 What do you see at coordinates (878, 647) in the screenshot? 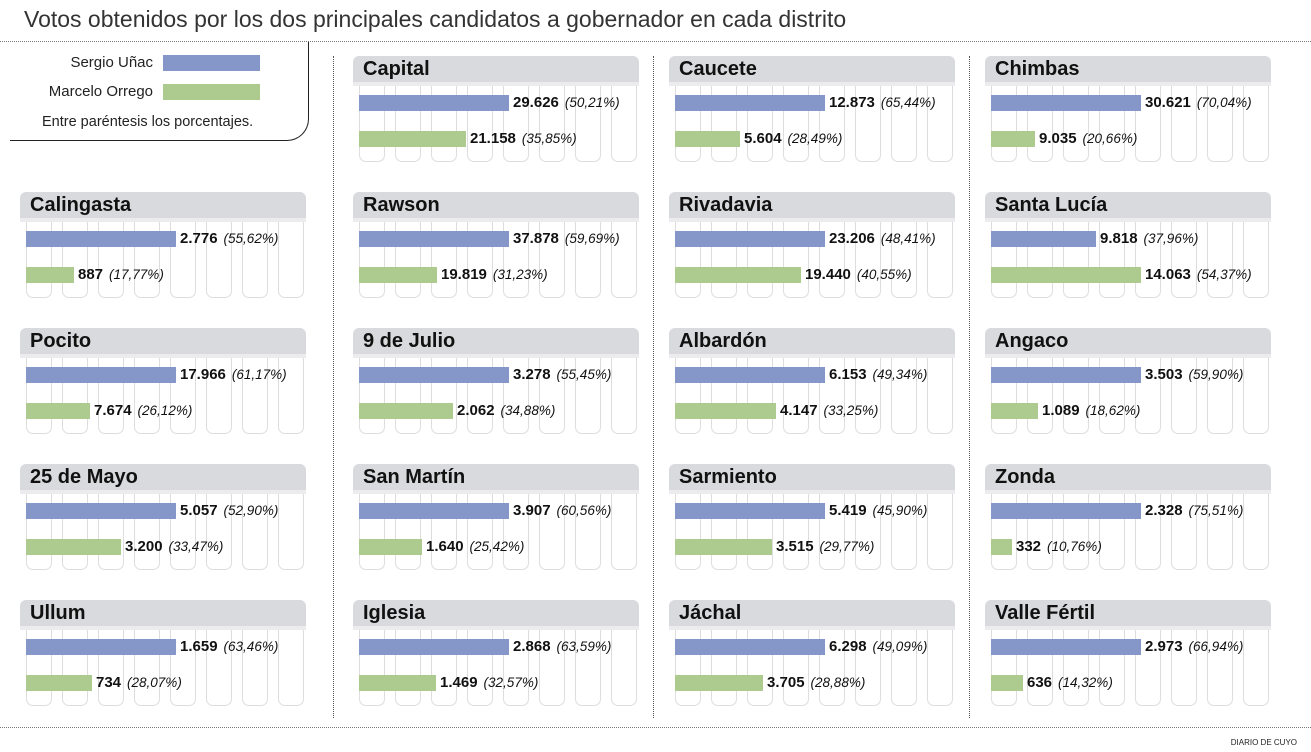
I see `value-label-unac: 6.298 (49,09%)` at bounding box center [878, 647].